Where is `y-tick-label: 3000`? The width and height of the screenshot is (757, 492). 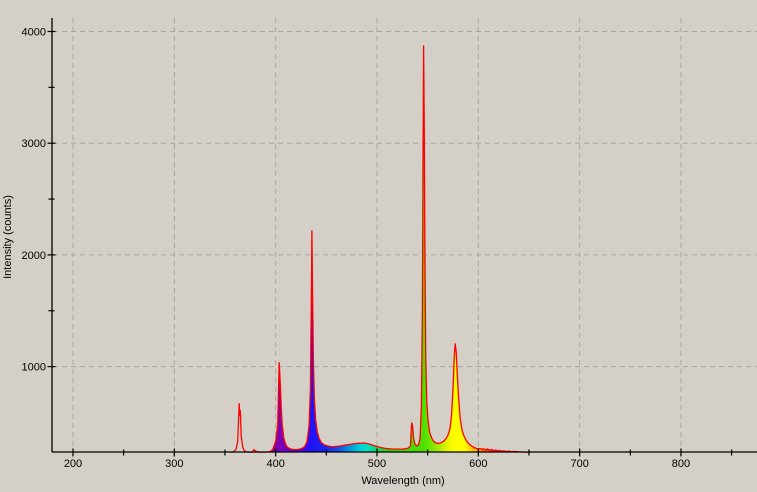
y-tick-label: 3000 is located at coordinates (34, 144).